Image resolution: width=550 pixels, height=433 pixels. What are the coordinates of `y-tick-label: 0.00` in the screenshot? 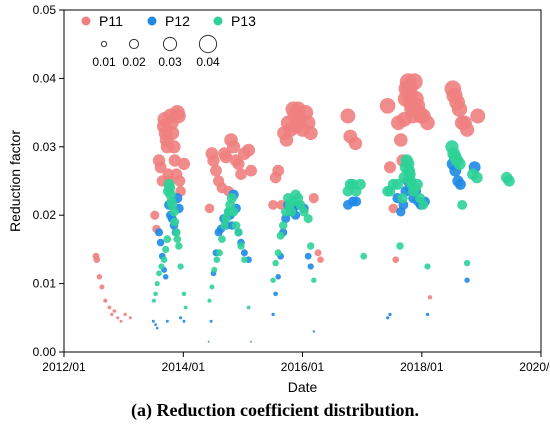 It's located at (45, 352).